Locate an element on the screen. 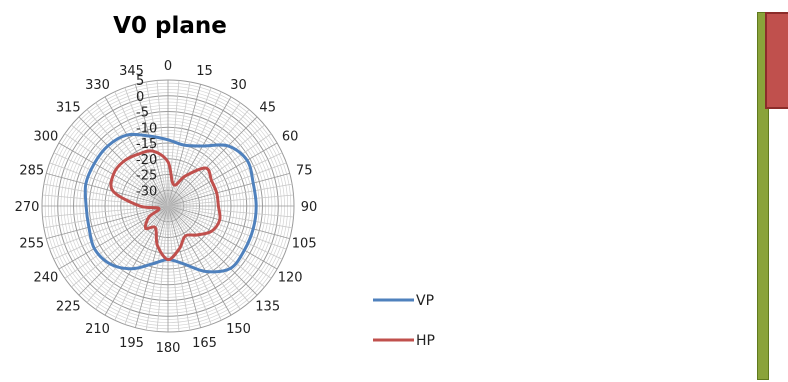 The height and width of the screenshot is (382, 788). angle-tick-label: 120 is located at coordinates (290, 278).